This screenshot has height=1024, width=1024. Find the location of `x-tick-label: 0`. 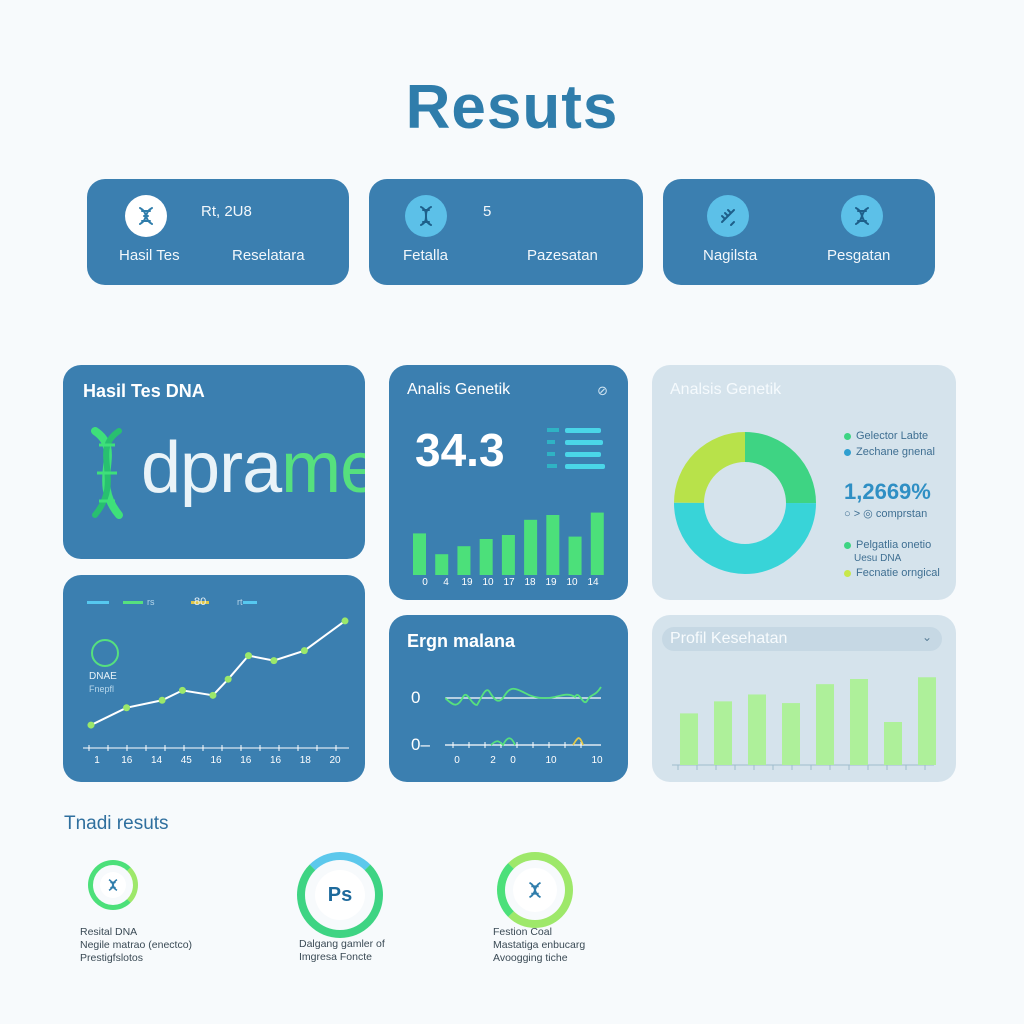

x-tick-label: 0 is located at coordinates (425, 582).